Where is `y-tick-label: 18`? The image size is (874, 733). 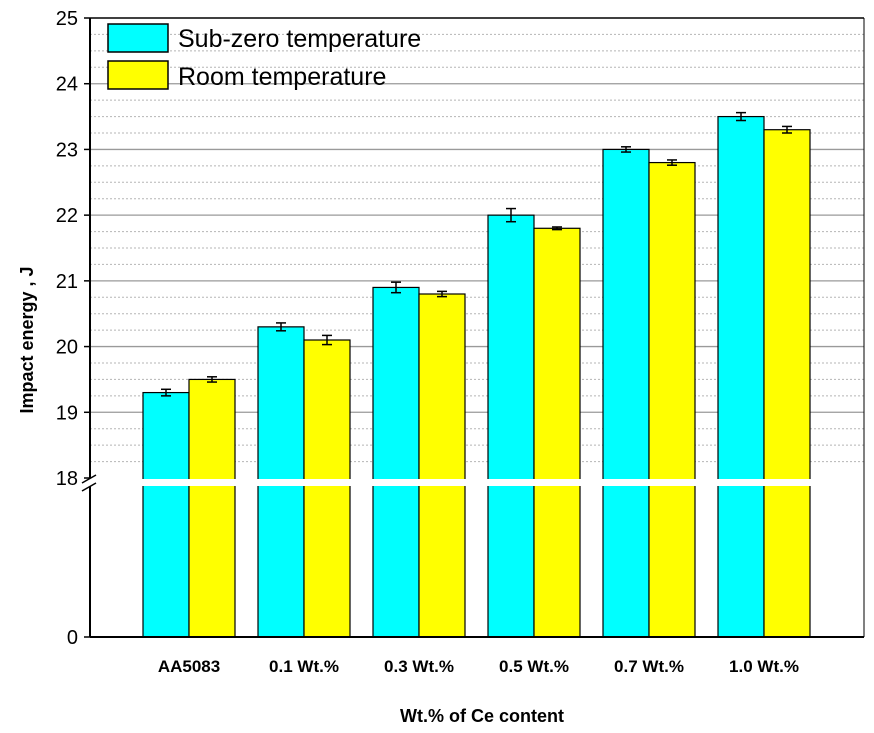 y-tick-label: 18 is located at coordinates (67, 479).